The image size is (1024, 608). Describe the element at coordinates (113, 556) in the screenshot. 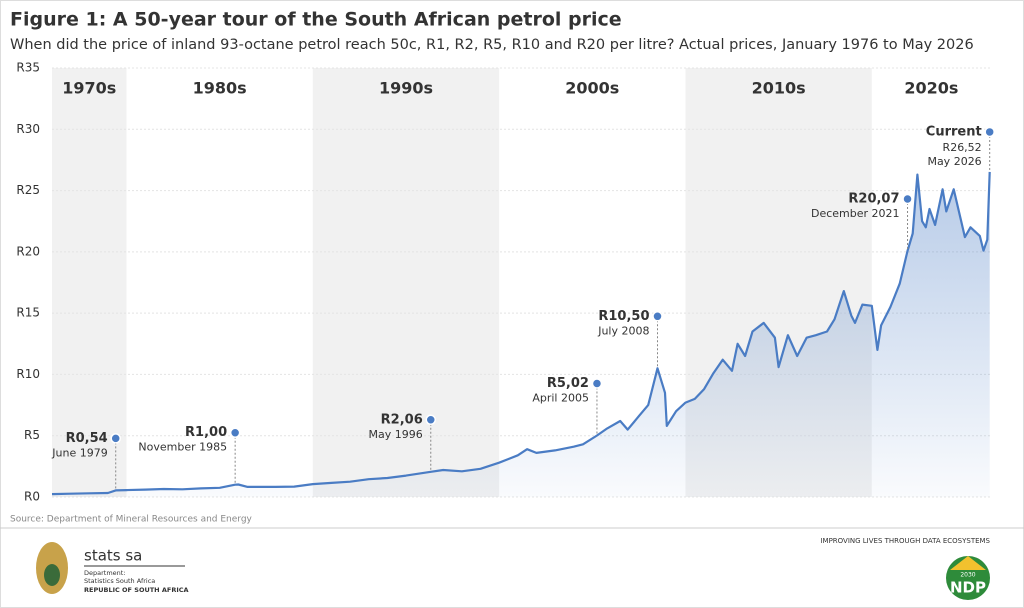

I see `brand: stats sa` at that location.